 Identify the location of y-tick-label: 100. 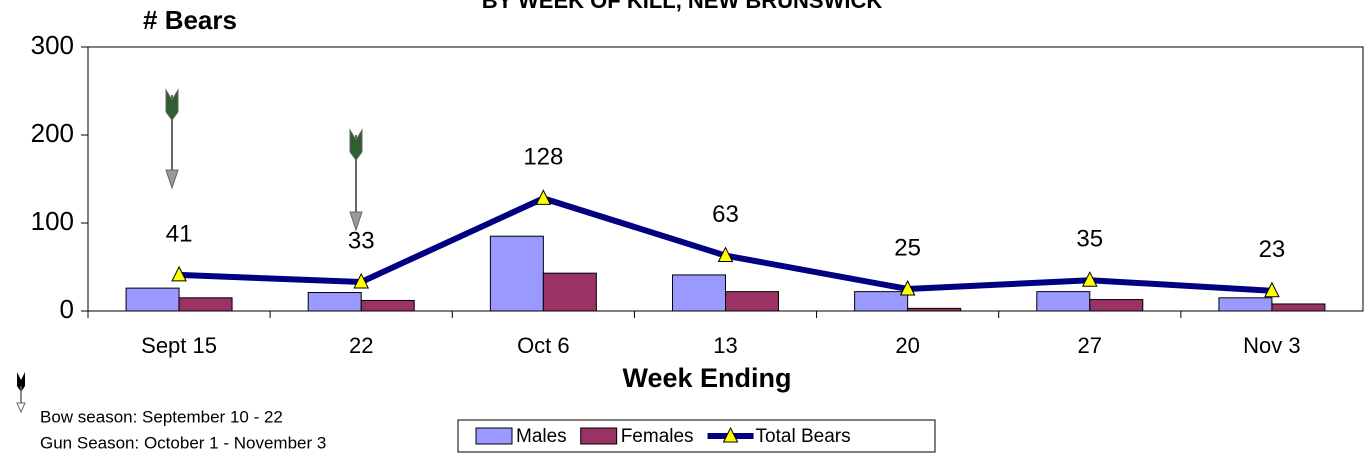
(52, 221).